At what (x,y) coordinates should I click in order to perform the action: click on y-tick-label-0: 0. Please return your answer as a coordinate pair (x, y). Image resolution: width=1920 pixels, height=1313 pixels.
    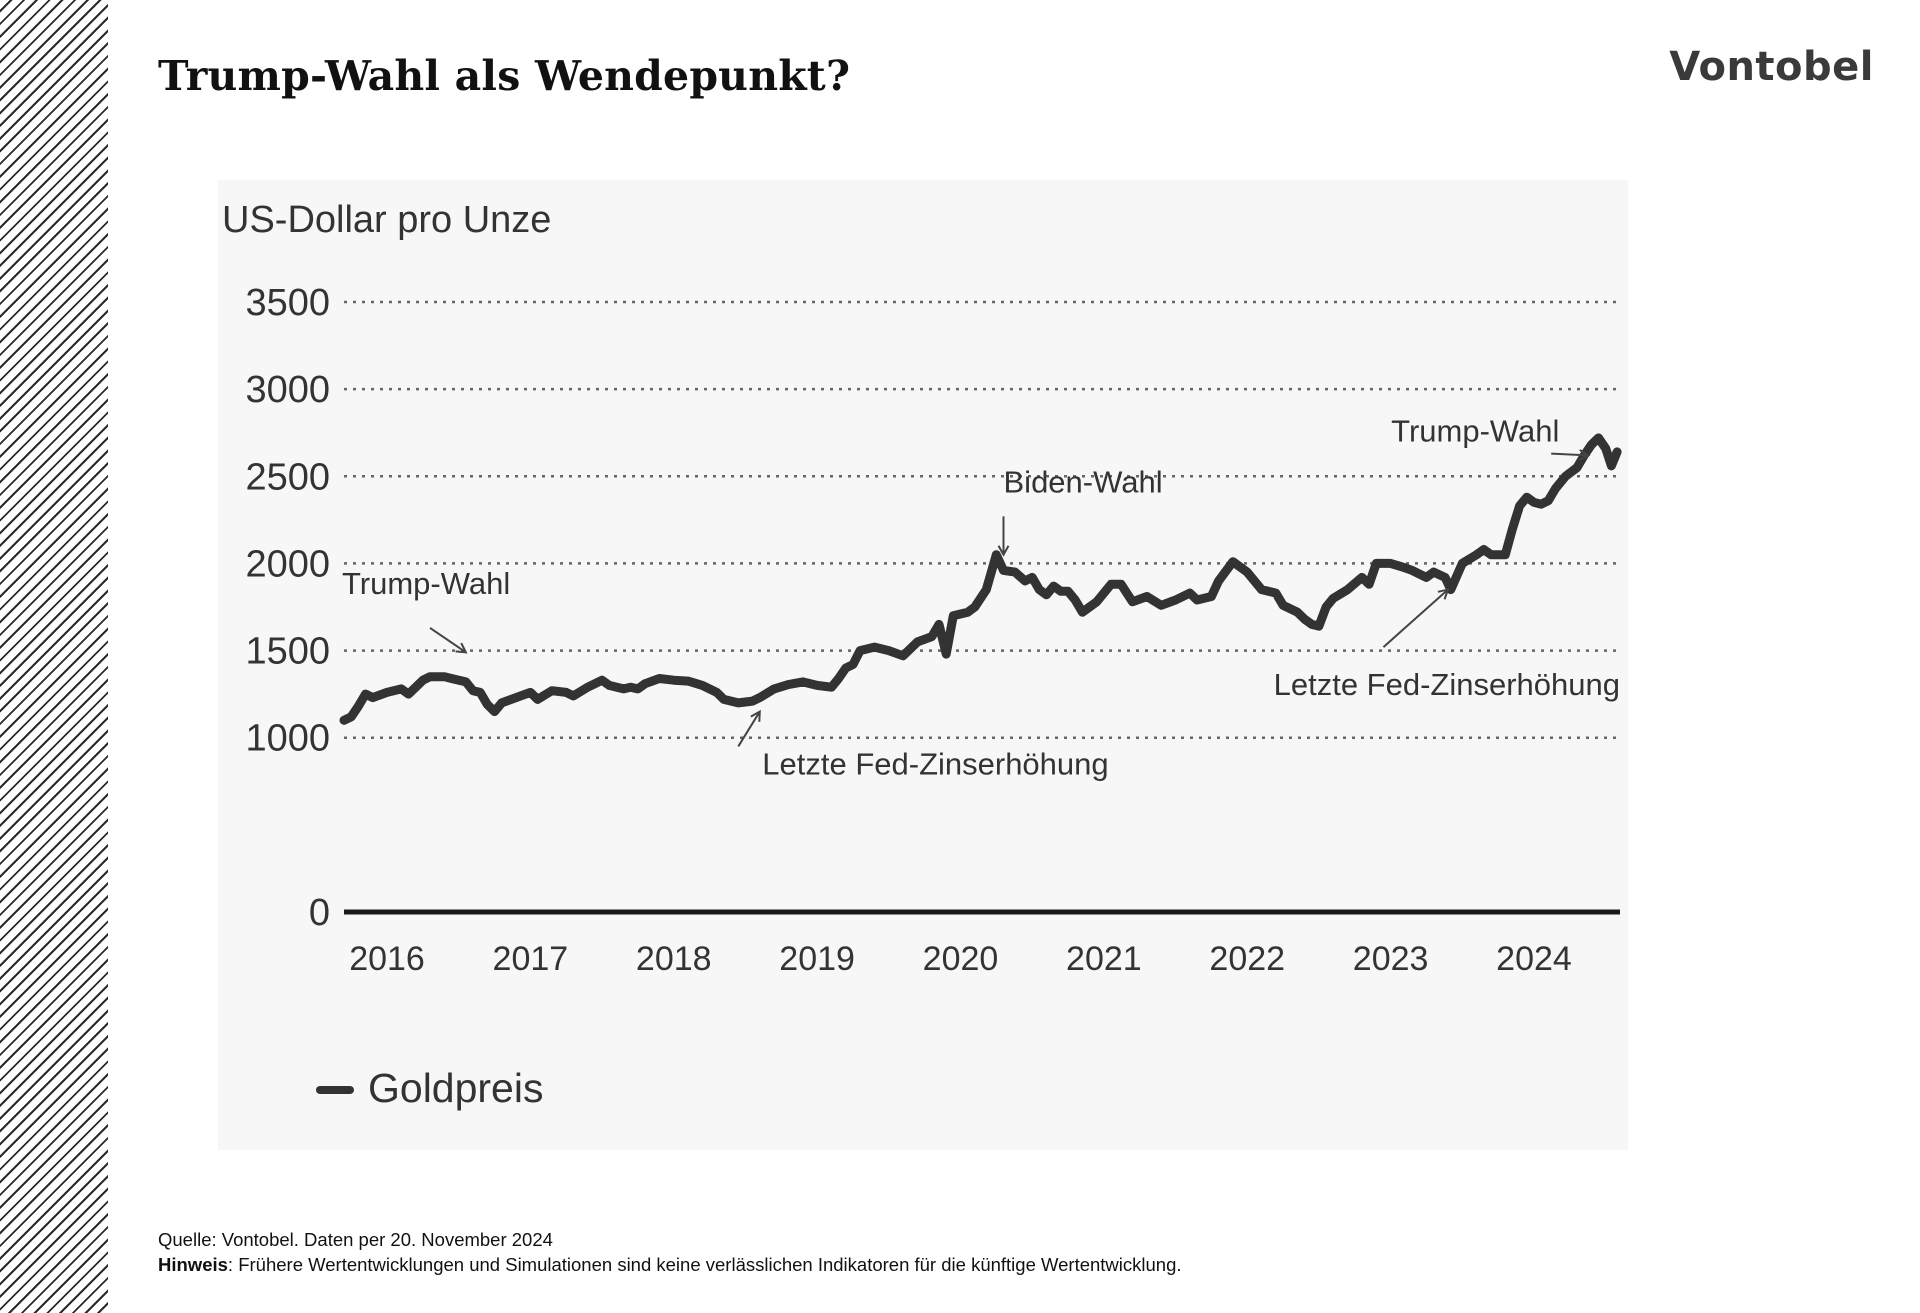
    Looking at the image, I should click on (319, 913).